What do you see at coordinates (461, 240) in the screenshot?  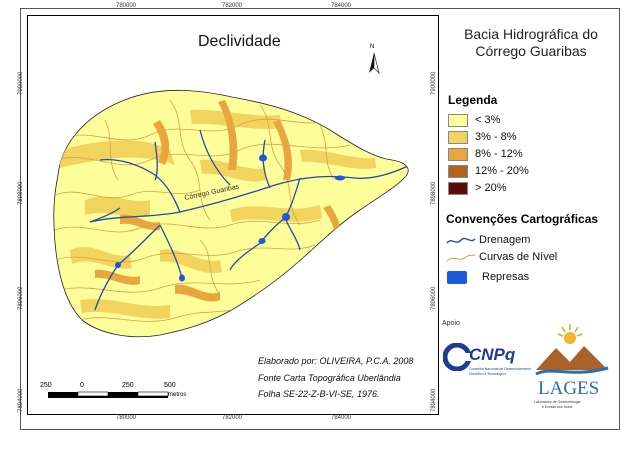 I see `drainage-line-icon` at bounding box center [461, 240].